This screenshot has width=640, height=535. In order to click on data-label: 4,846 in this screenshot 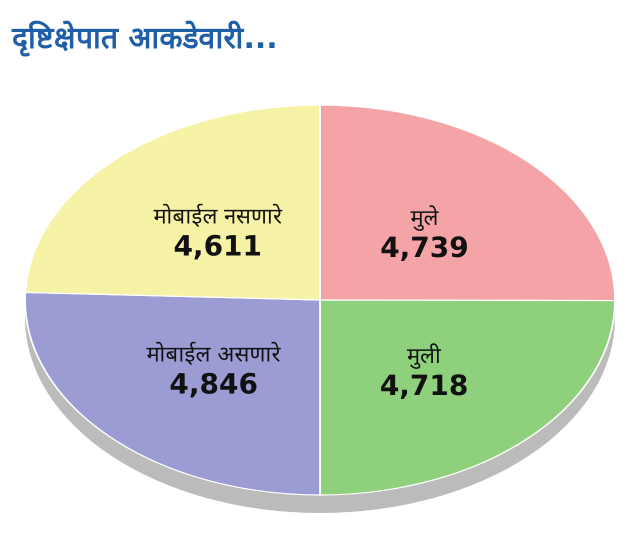, I will do `click(213, 384)`.